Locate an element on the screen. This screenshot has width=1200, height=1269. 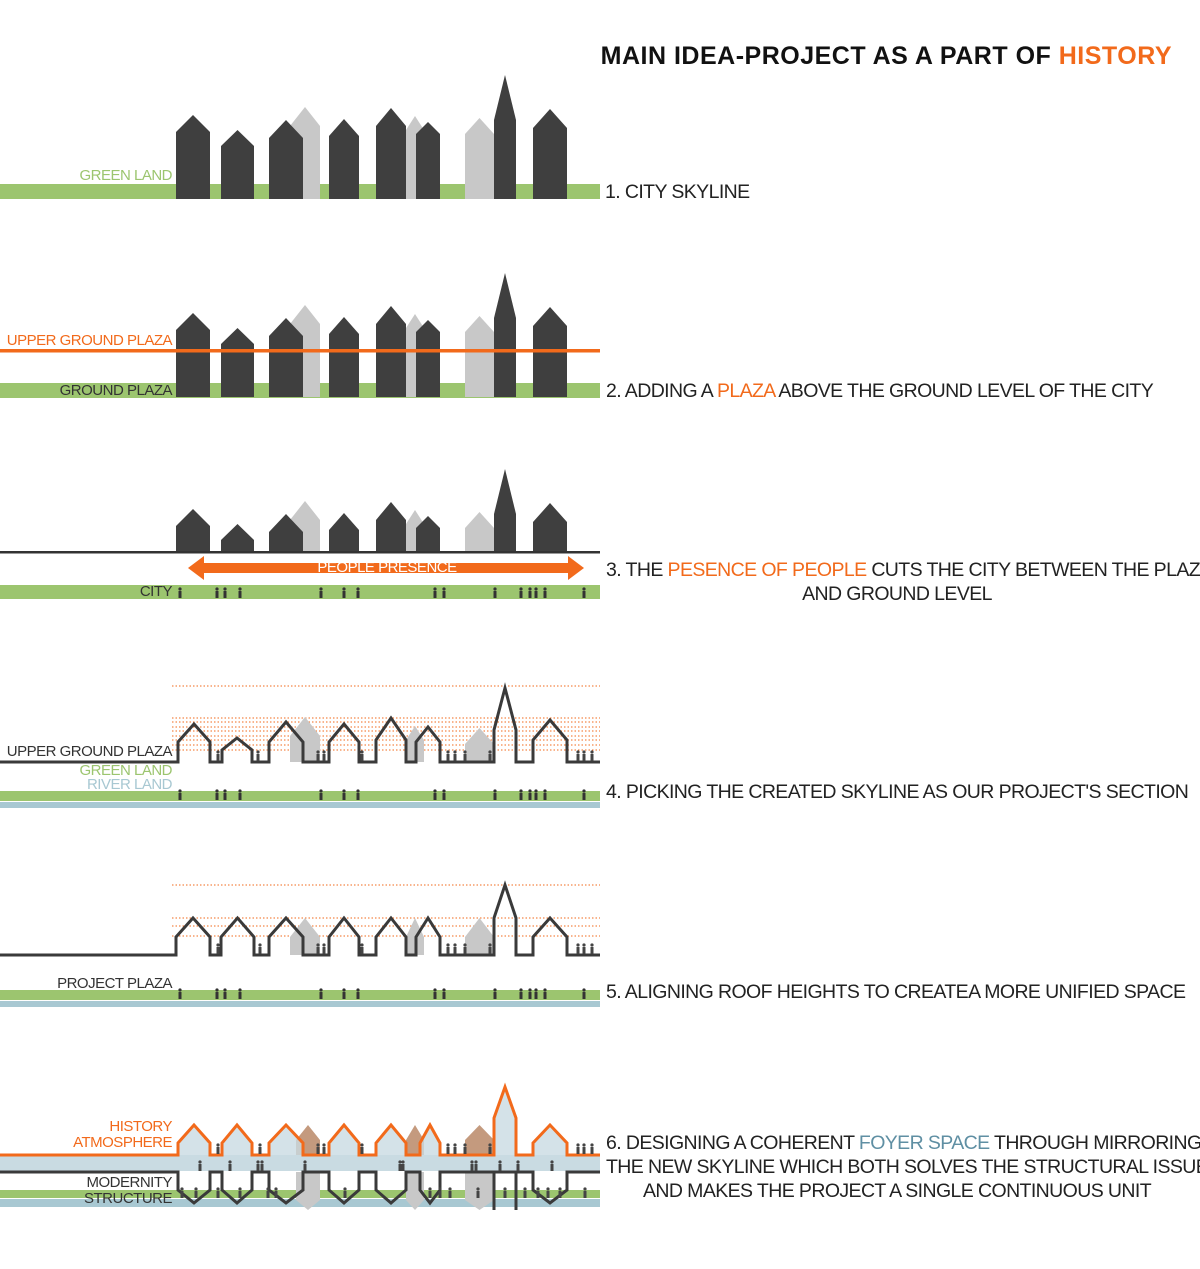
title-main: MAIN IDEA-PROJECT AS A PART OF is located at coordinates (829, 56).